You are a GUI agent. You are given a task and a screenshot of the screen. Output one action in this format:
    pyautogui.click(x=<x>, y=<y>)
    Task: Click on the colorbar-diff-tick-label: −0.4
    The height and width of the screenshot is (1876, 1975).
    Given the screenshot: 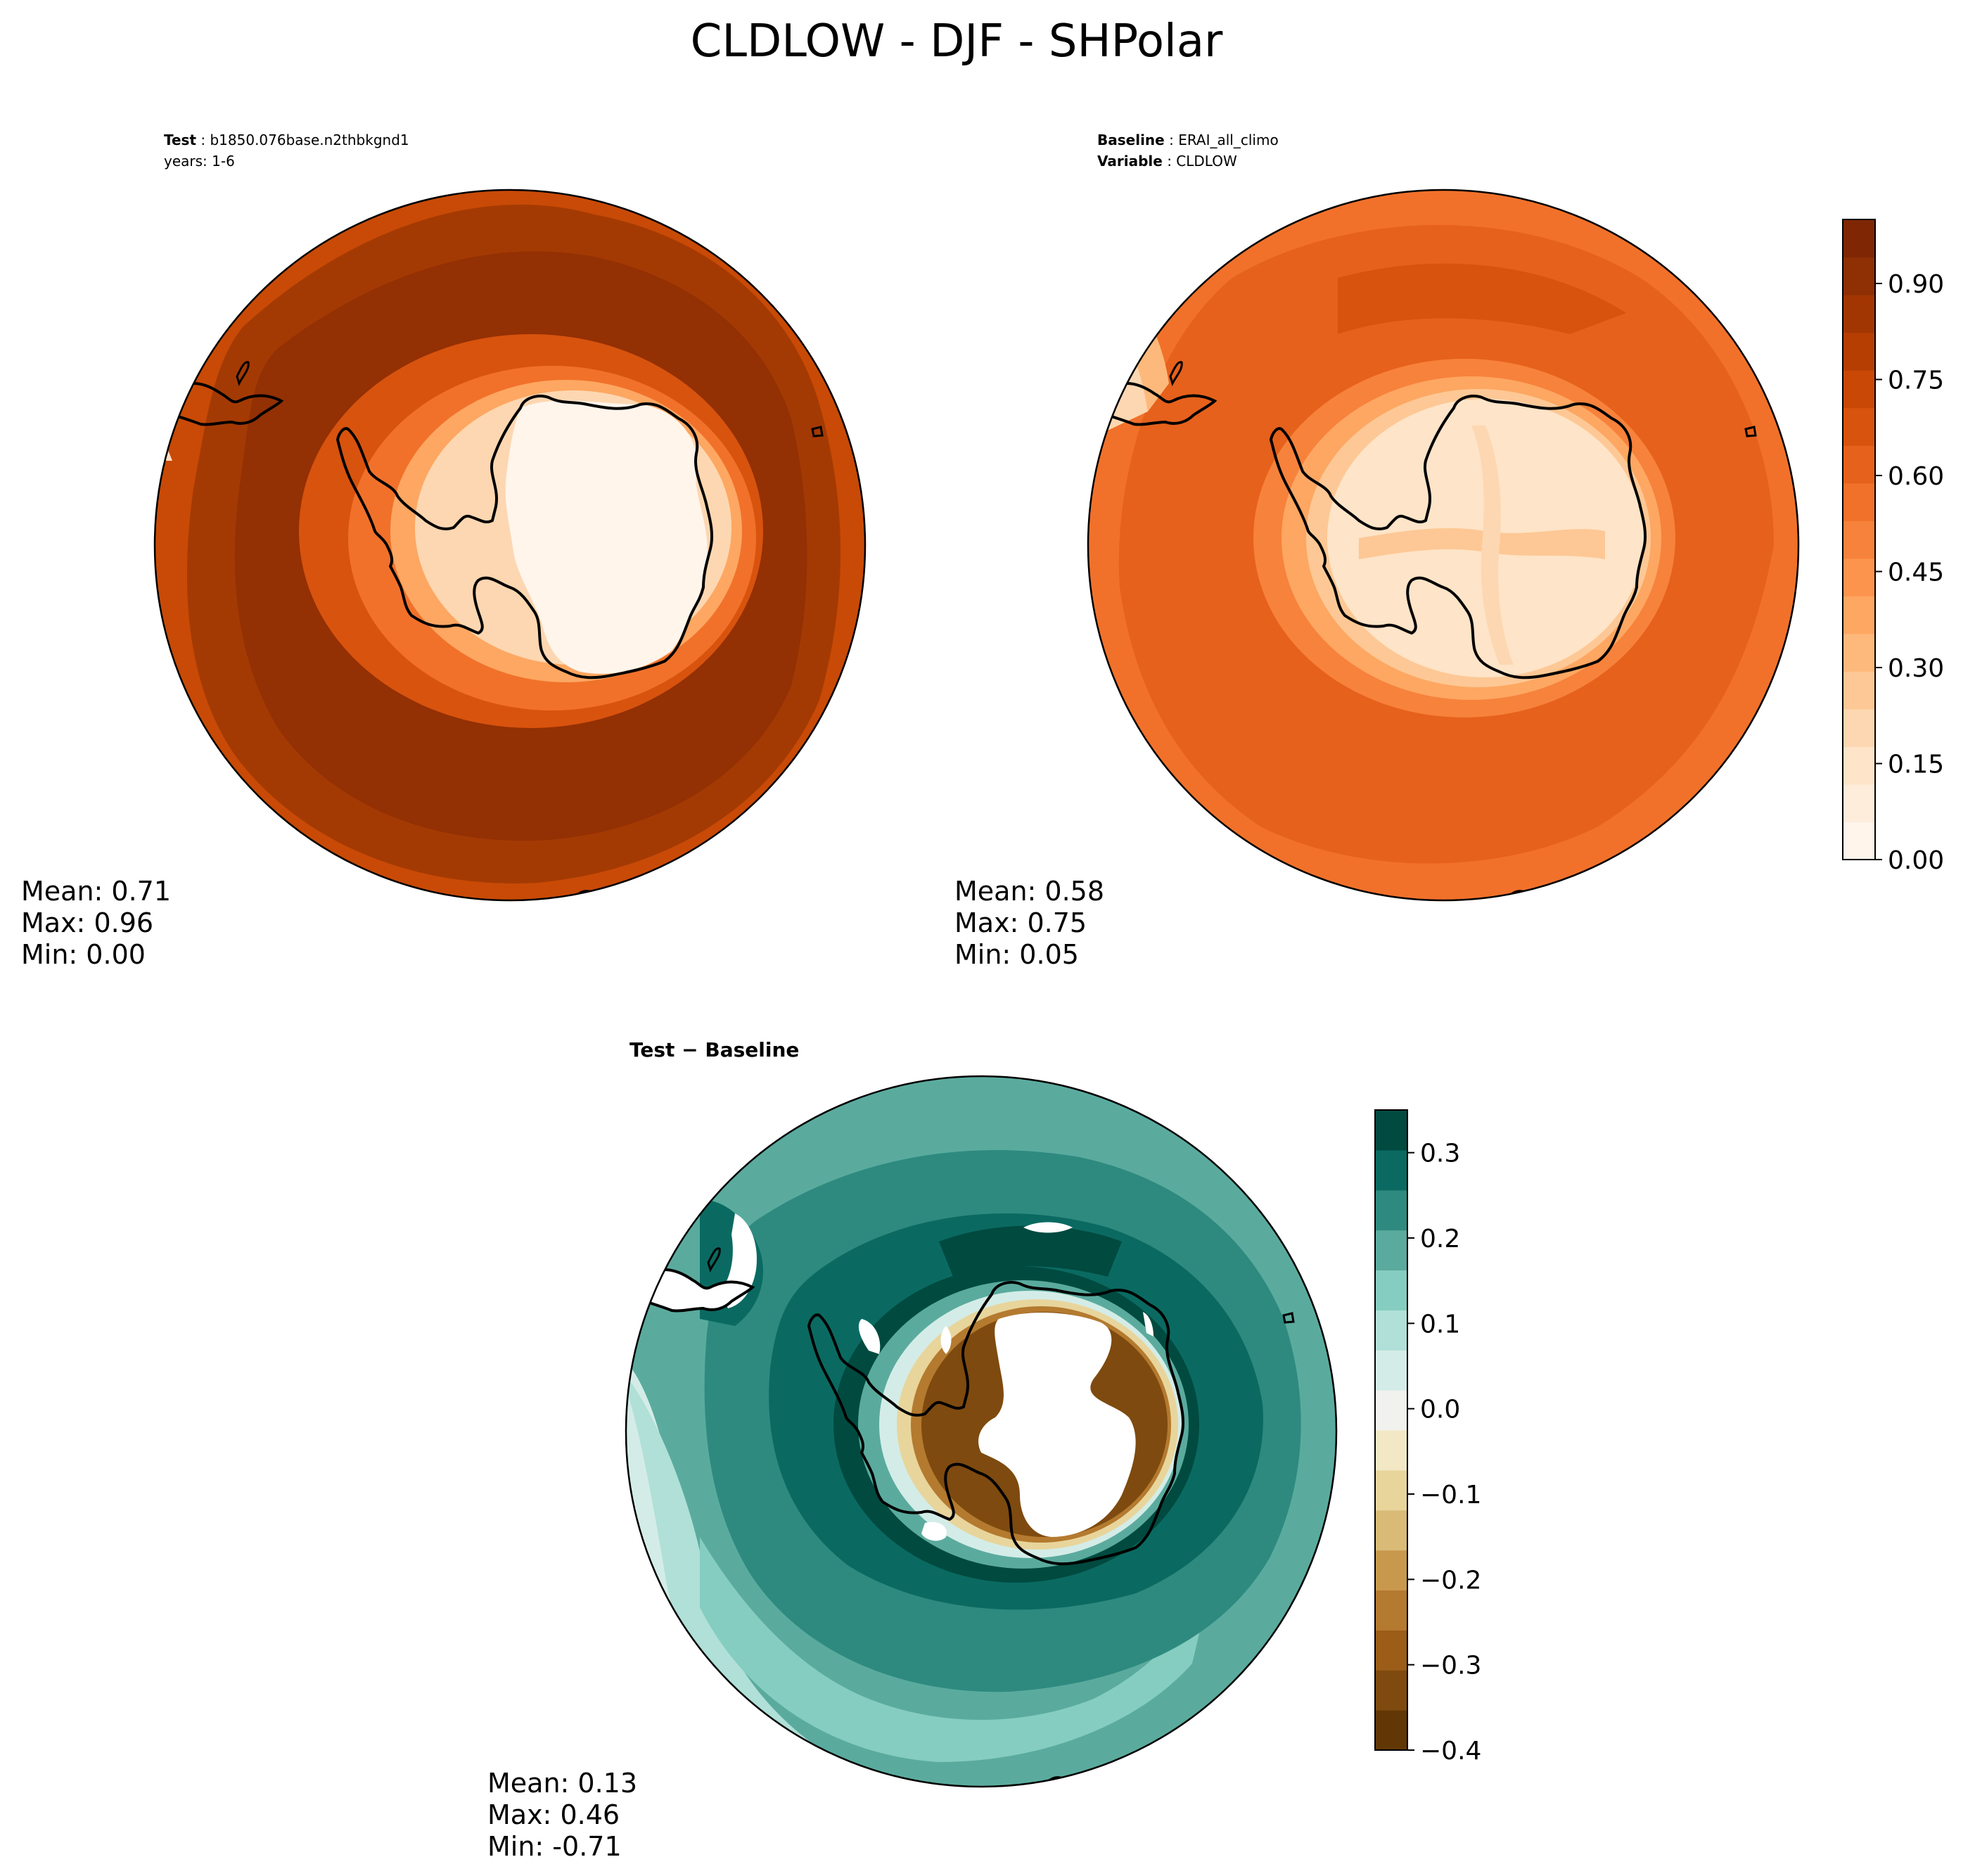 What is the action you would take?
    pyautogui.click(x=1450, y=1751)
    